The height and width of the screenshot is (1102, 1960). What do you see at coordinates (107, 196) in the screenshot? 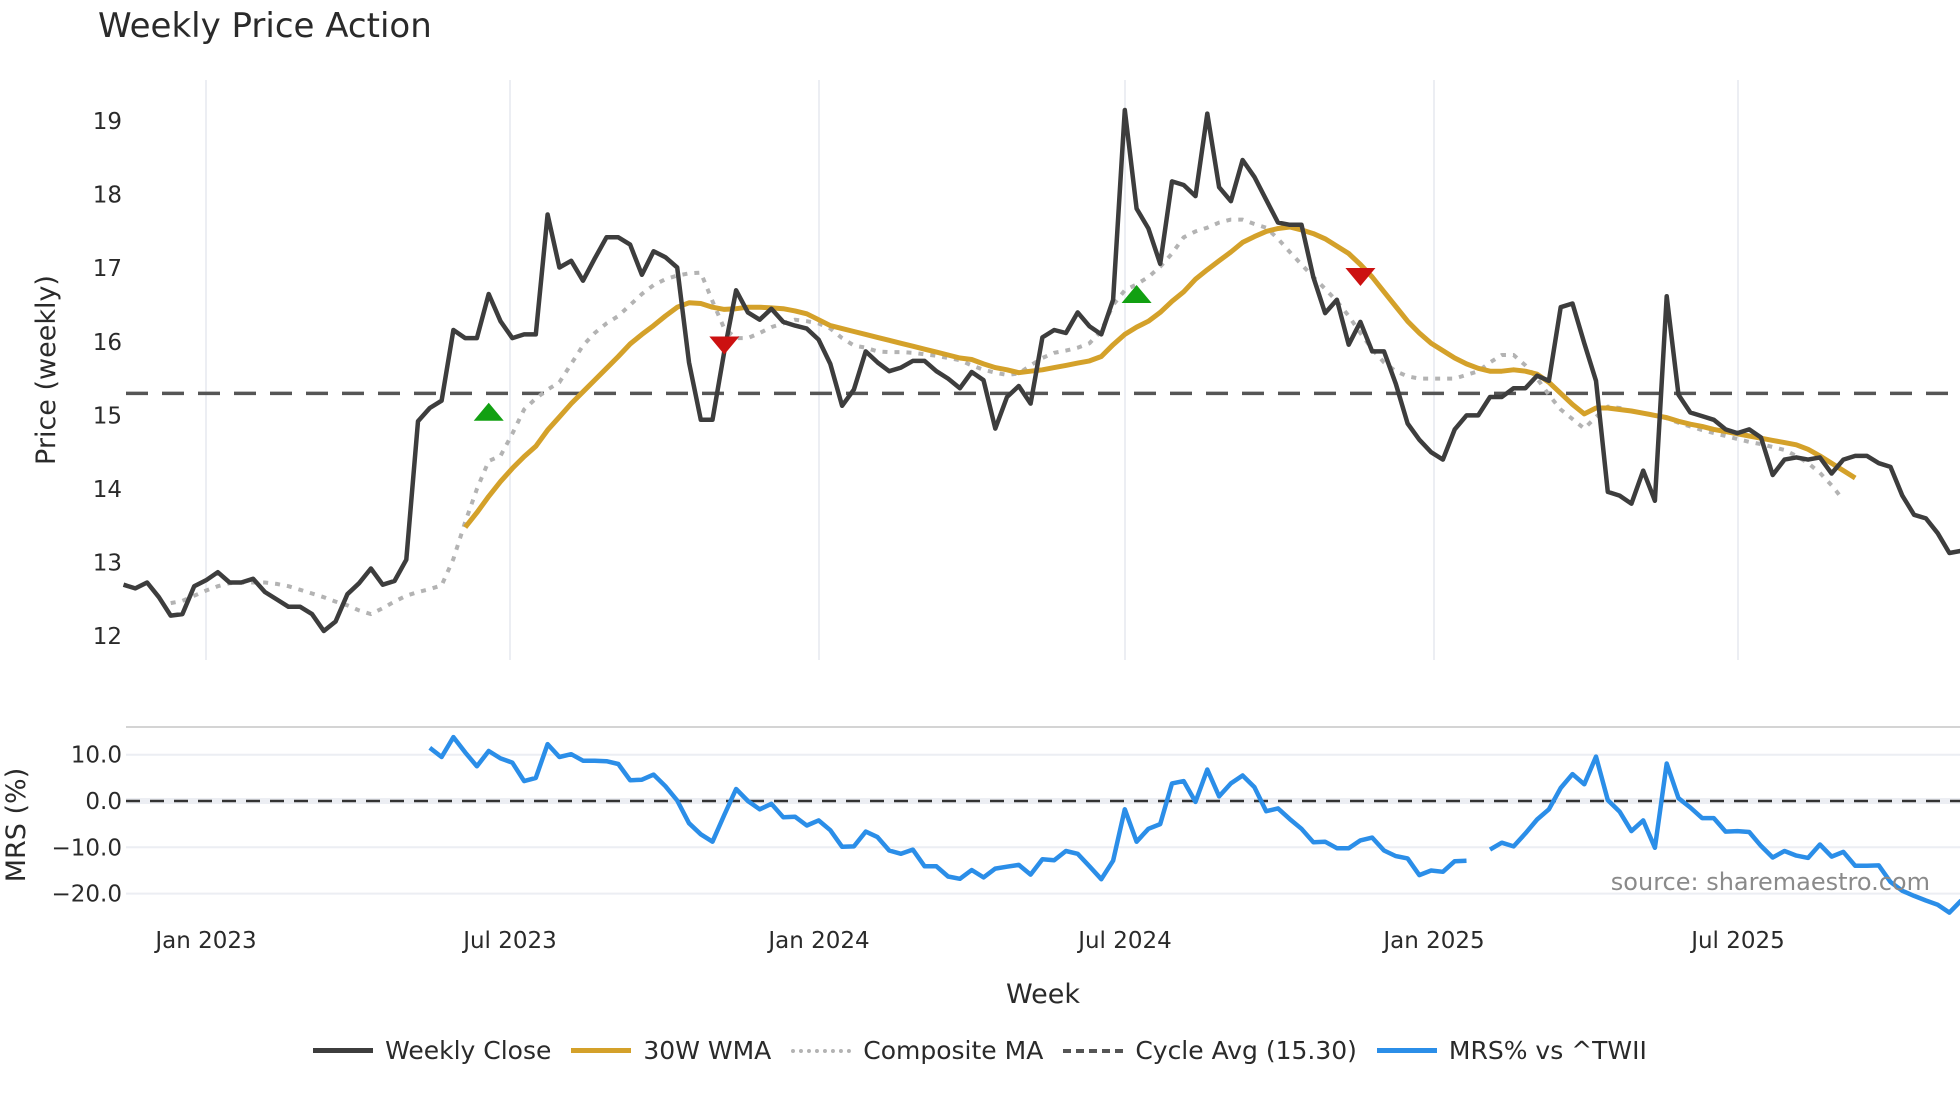
I see `y-tick-label: 18` at bounding box center [107, 196].